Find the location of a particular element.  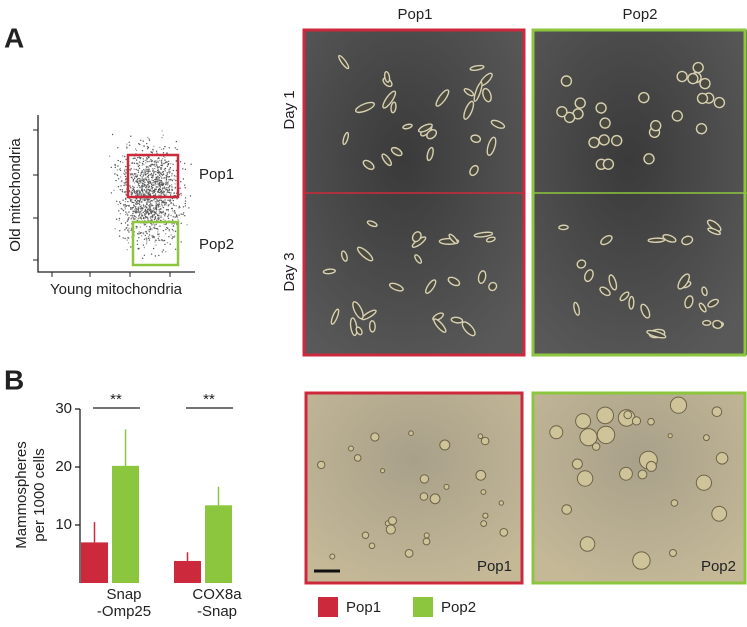

y-tick-label: 10 is located at coordinates (63, 524).